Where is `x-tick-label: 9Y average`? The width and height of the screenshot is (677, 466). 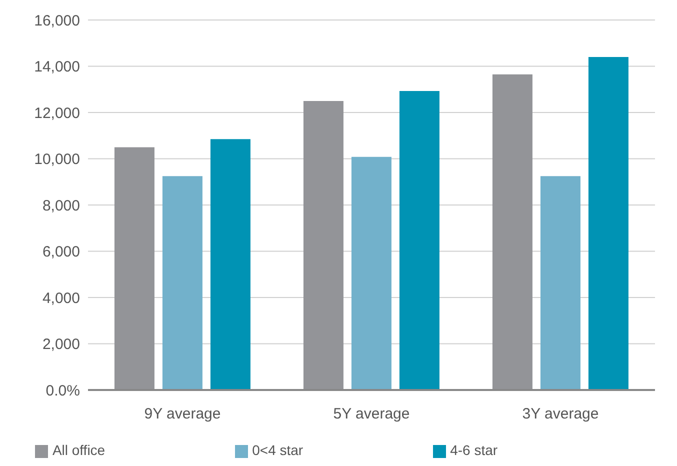
x-tick-label: 9Y average is located at coordinates (182, 414).